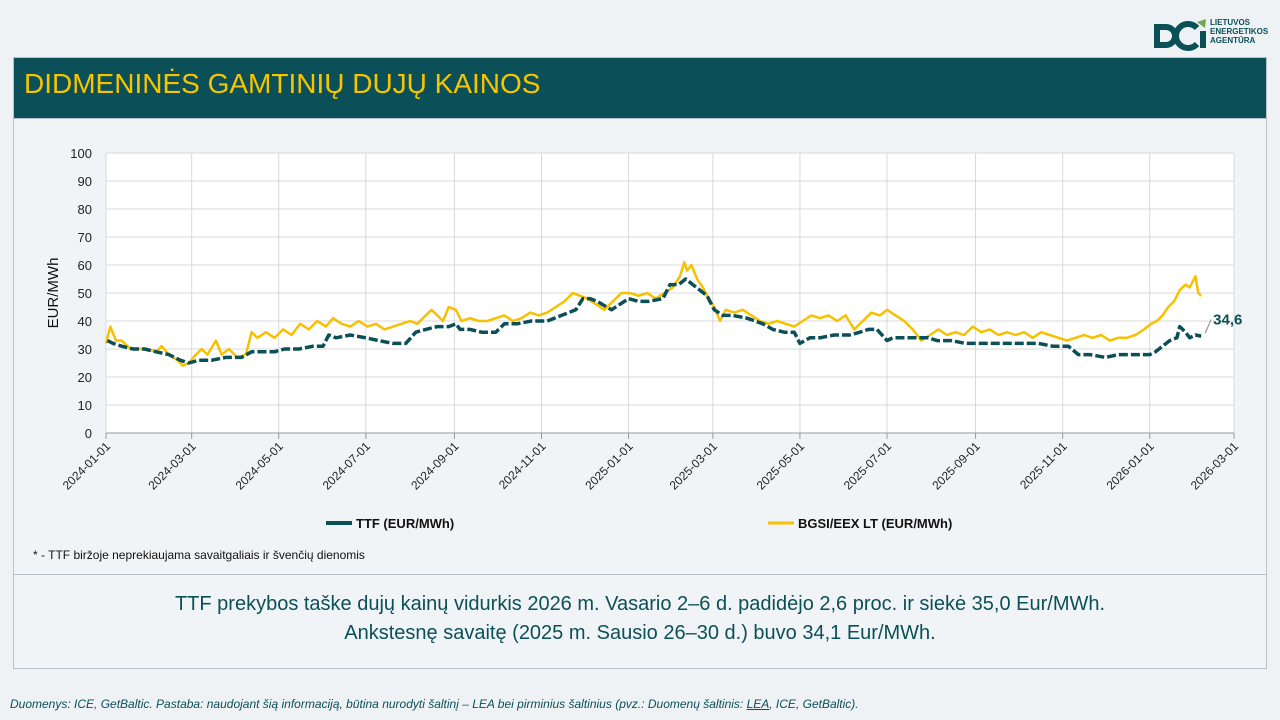 The height and width of the screenshot is (720, 1280). I want to click on ttf-series-line, so click(654, 321).